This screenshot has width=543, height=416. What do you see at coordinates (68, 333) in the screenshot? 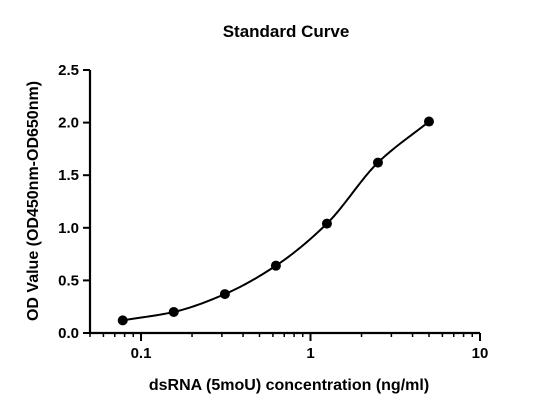
I see `y-tick-label: 0.0` at bounding box center [68, 333].